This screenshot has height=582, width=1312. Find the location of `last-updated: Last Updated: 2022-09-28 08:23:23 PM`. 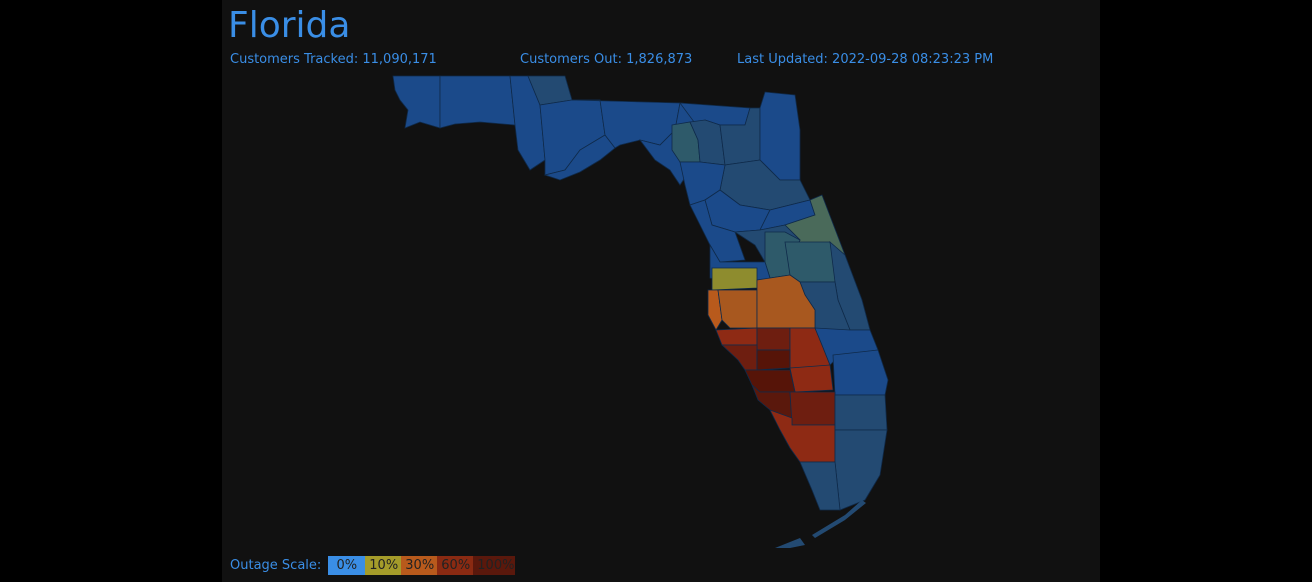

last-updated: Last Updated: 2022-09-28 08:23:23 PM is located at coordinates (865, 59).